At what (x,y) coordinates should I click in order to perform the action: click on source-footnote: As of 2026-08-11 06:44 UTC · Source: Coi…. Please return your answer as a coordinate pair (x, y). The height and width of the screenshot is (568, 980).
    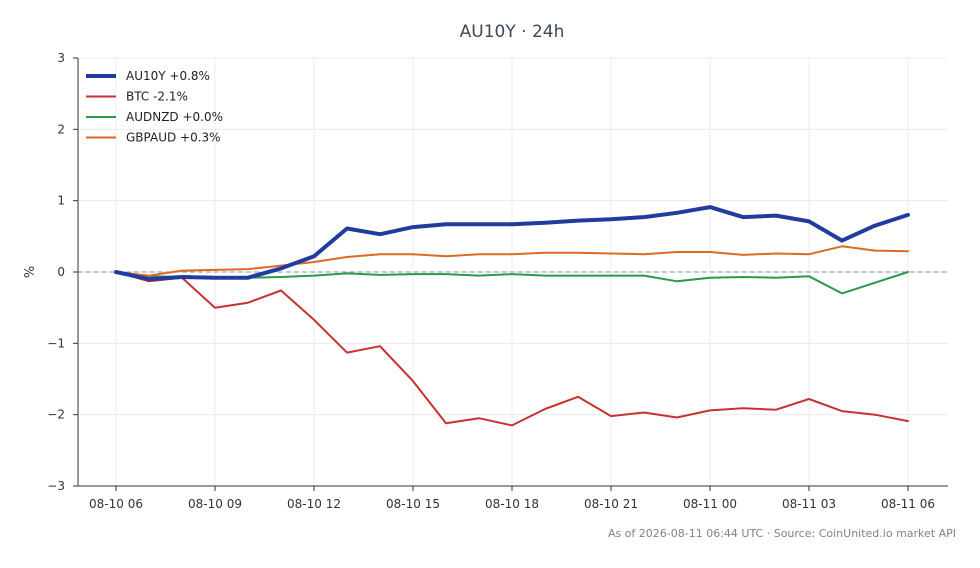
    Looking at the image, I should click on (782, 533).